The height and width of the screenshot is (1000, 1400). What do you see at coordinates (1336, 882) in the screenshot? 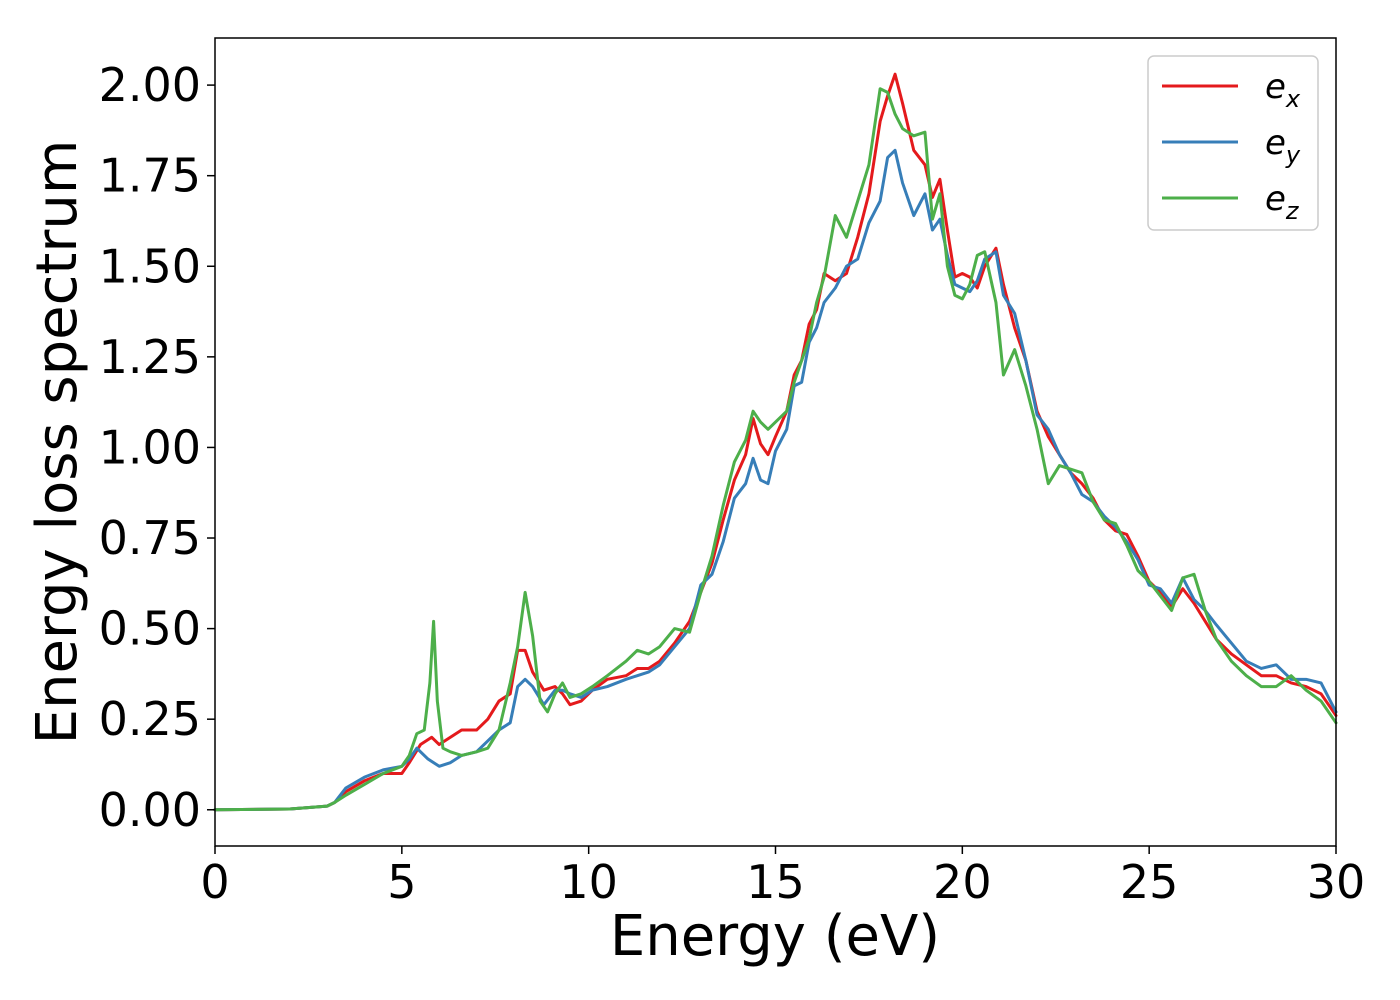
I see `x-tick-label: 30` at bounding box center [1336, 882].